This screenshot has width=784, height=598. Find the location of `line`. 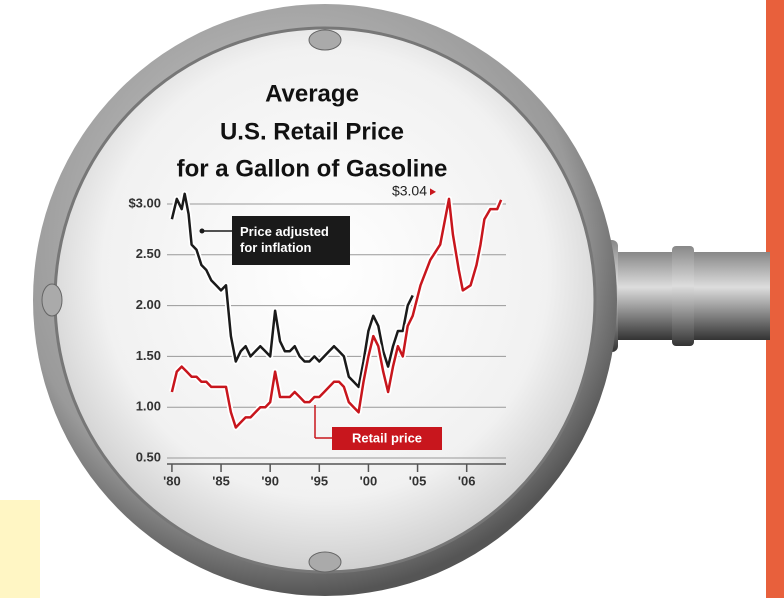

line is located at coordinates (292, 290).